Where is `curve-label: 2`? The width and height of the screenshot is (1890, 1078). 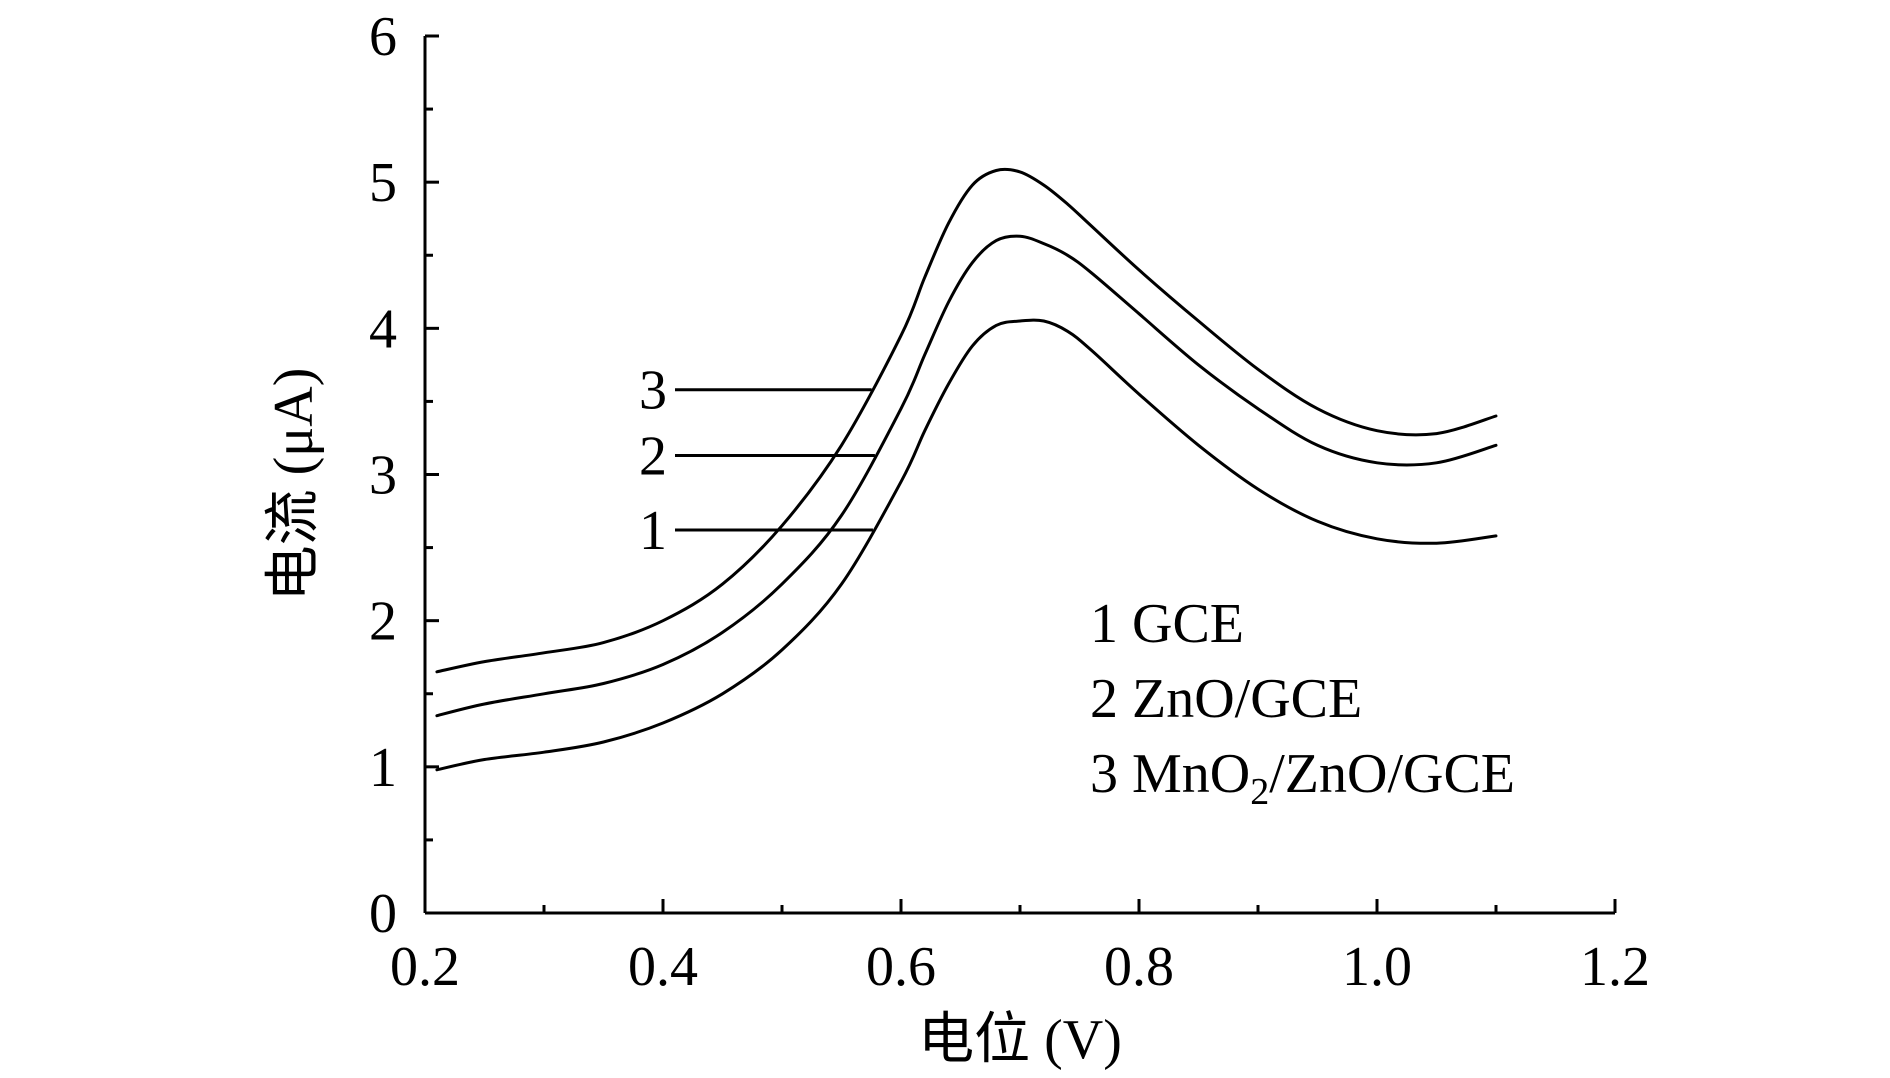
curve-label: 2 is located at coordinates (653, 456).